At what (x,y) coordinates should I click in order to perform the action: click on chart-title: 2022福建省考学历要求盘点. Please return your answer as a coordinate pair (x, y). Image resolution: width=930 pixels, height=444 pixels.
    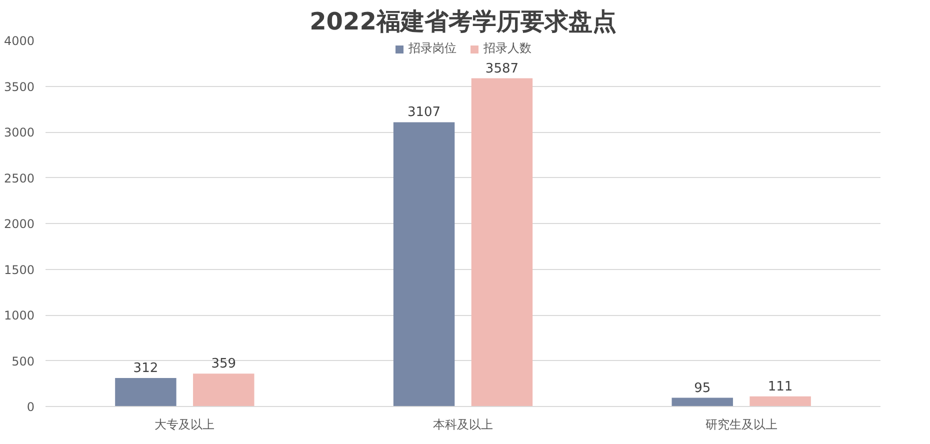
    Looking at the image, I should click on (463, 22).